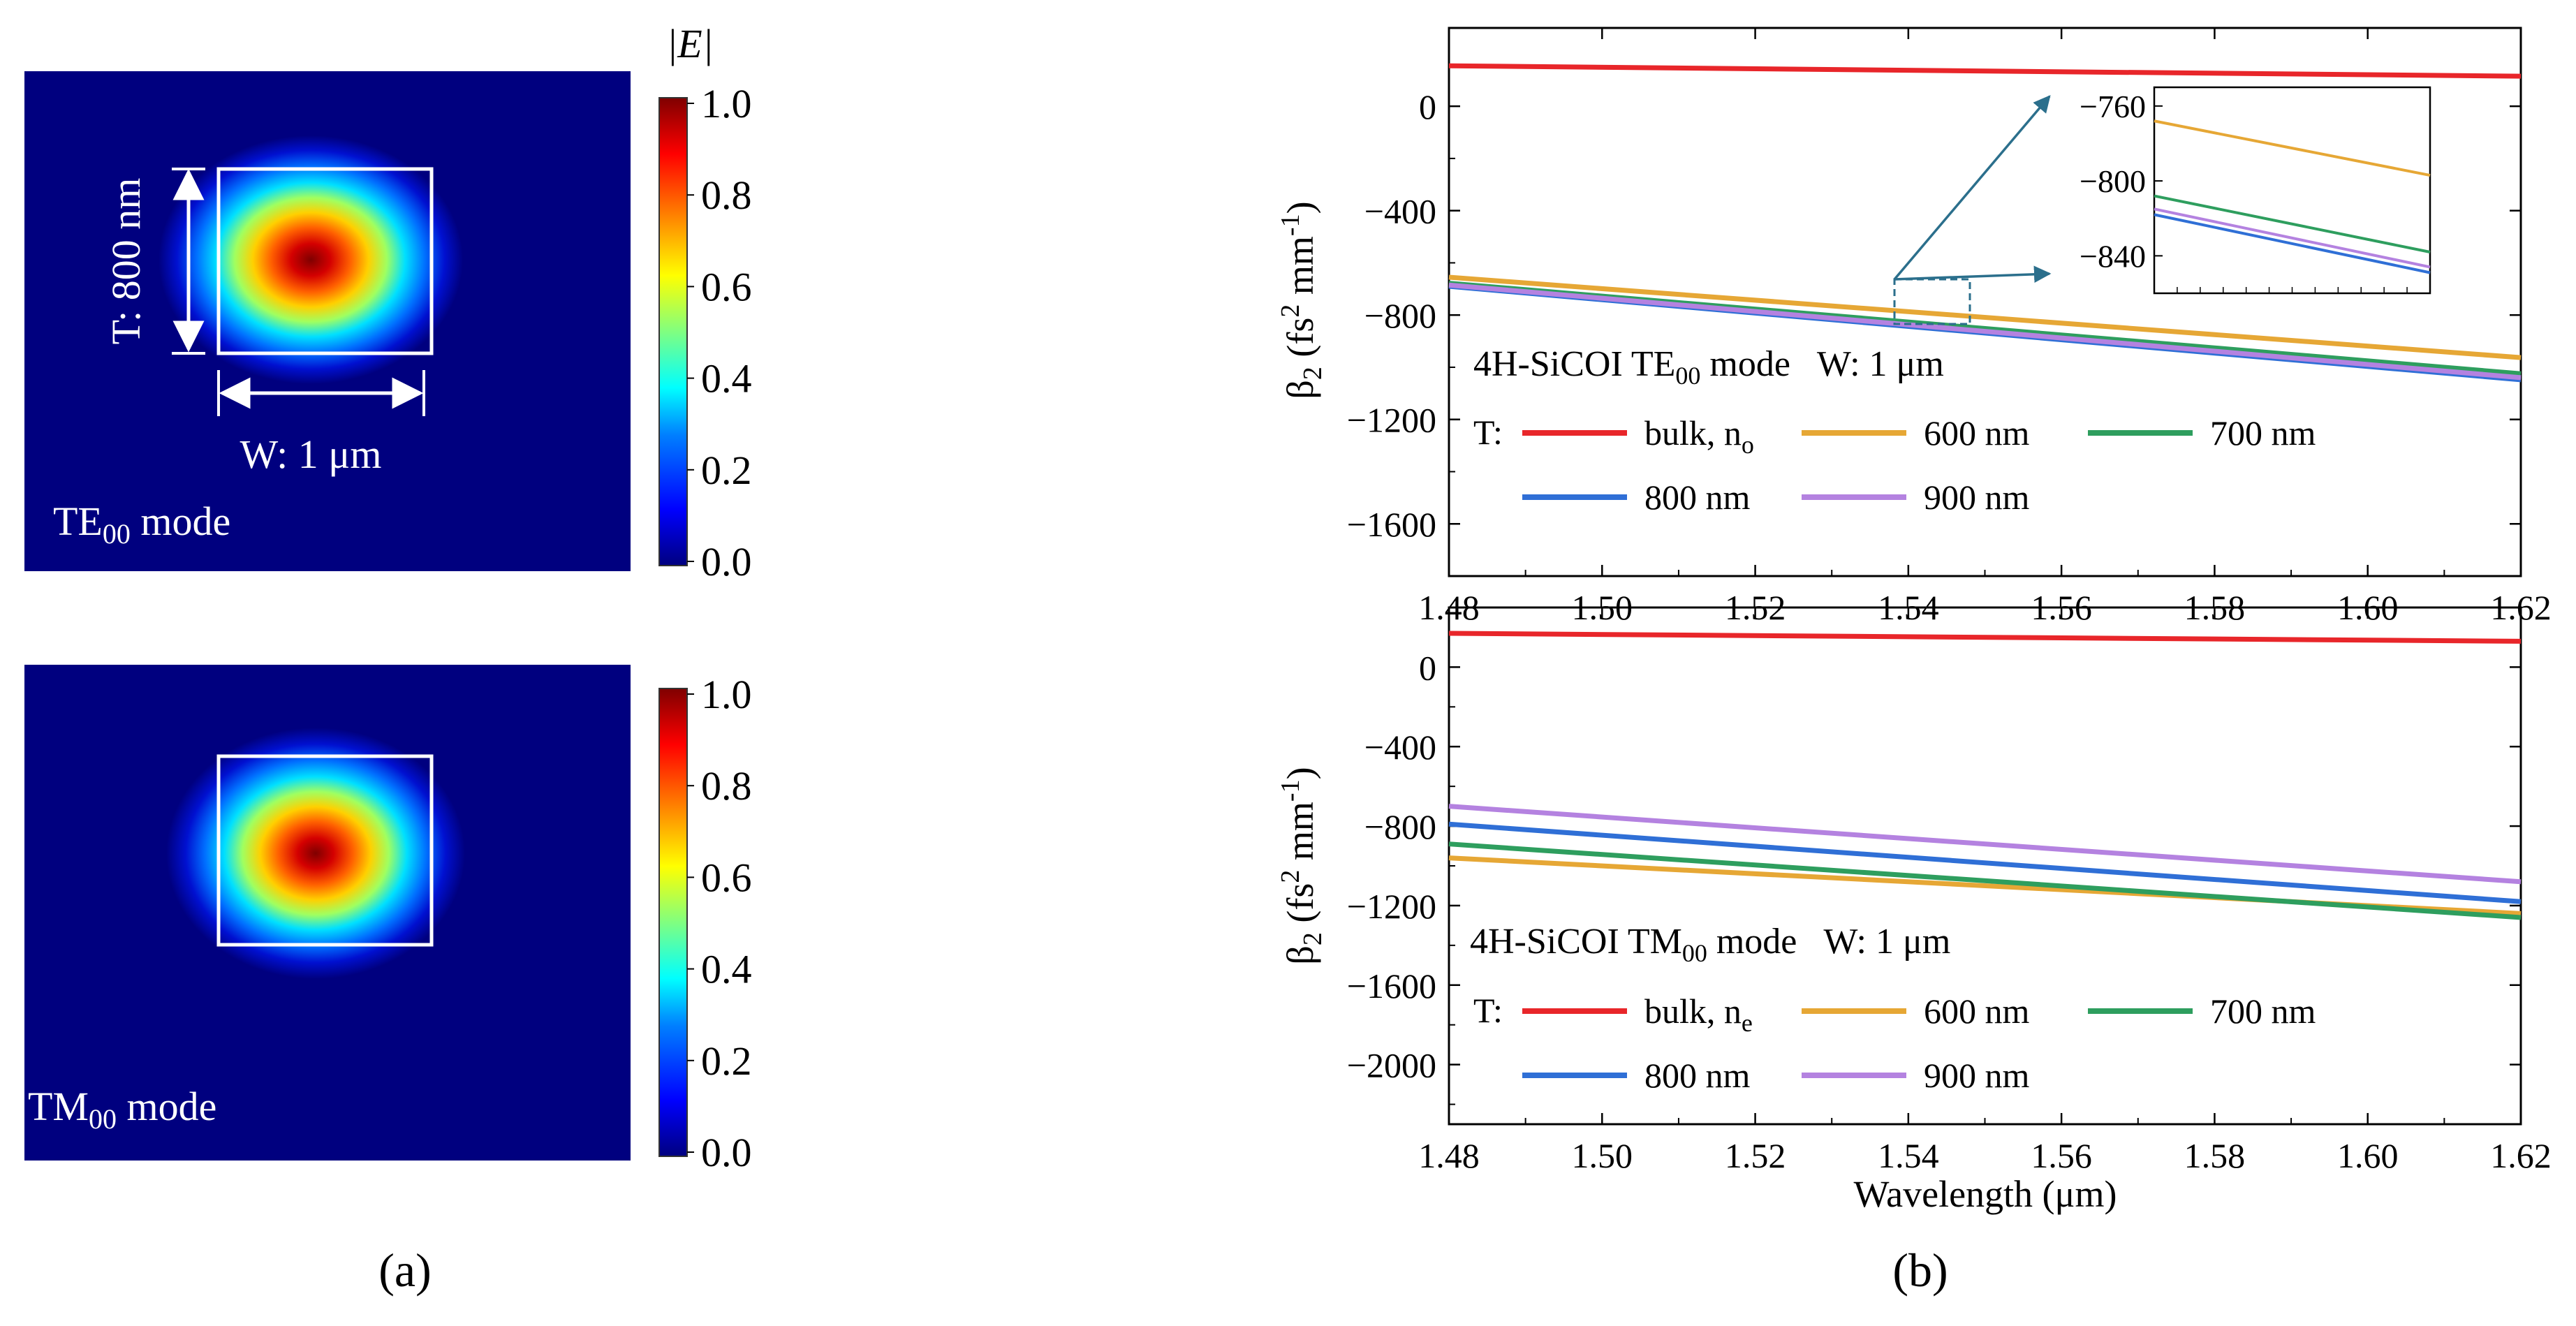  Describe the element at coordinates (1290, 225) in the screenshot. I see `te-ylabel-sup-m1: -1` at that location.